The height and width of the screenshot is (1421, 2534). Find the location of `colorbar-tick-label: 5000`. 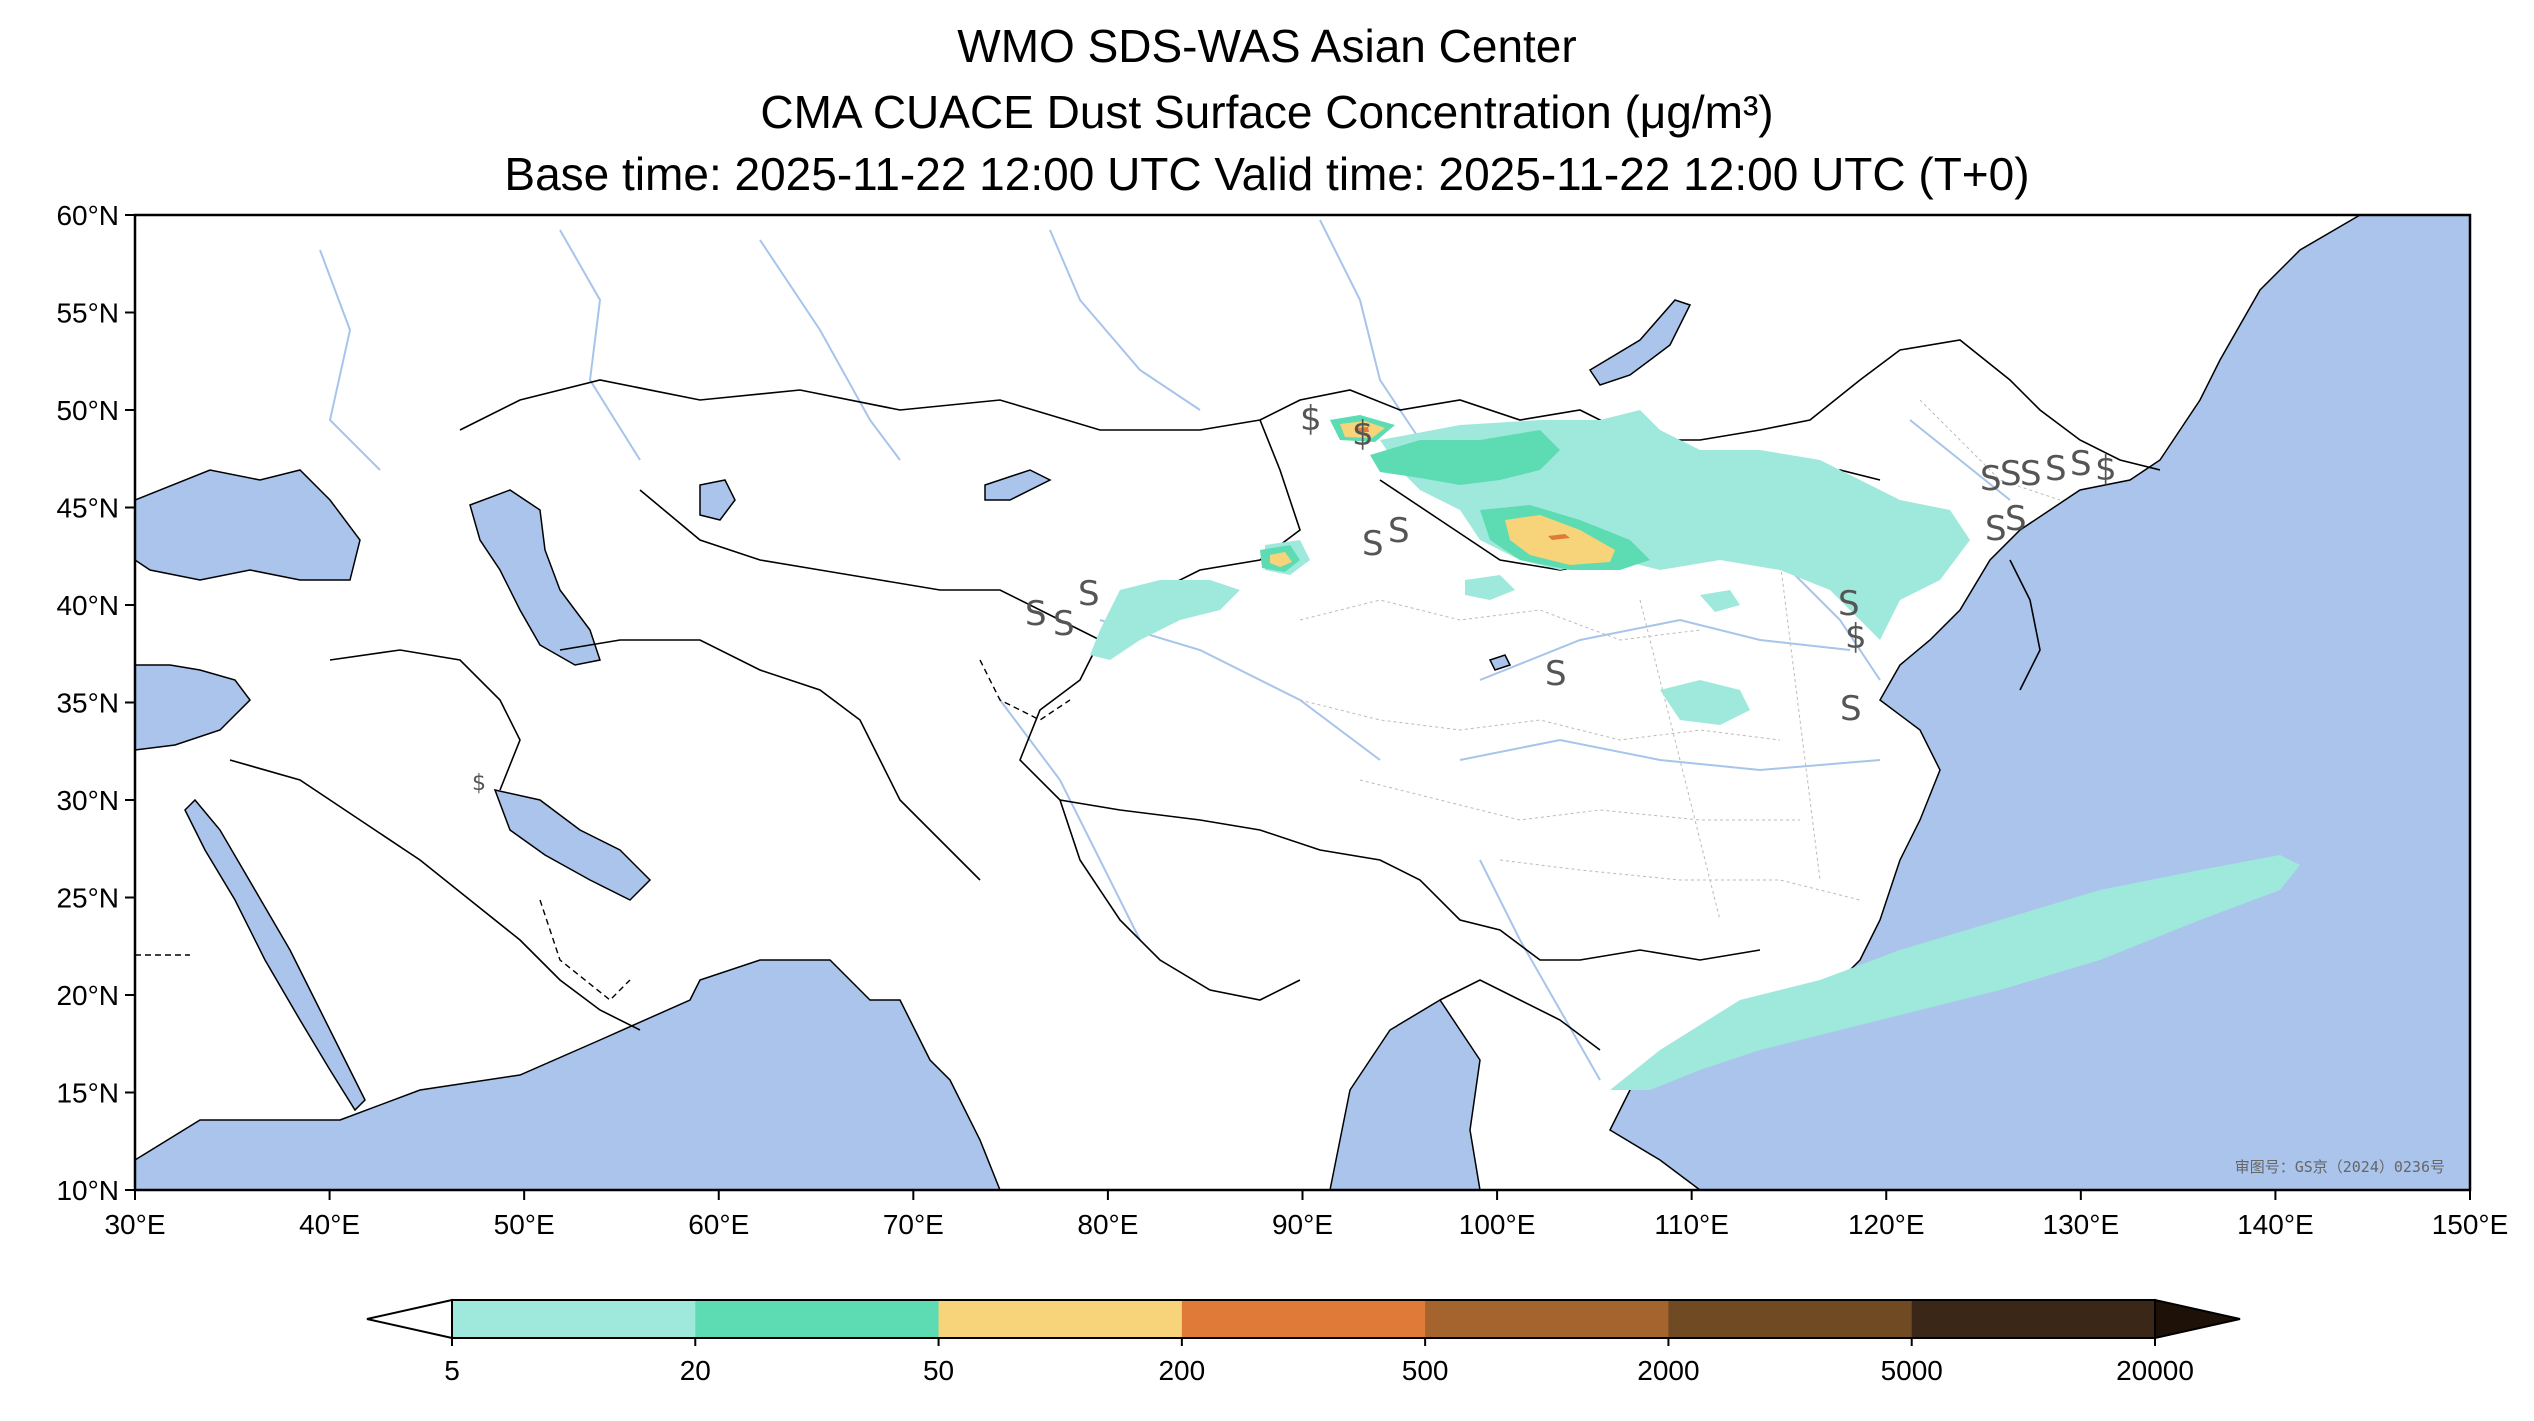

colorbar-tick-label: 5000 is located at coordinates (1912, 1370).